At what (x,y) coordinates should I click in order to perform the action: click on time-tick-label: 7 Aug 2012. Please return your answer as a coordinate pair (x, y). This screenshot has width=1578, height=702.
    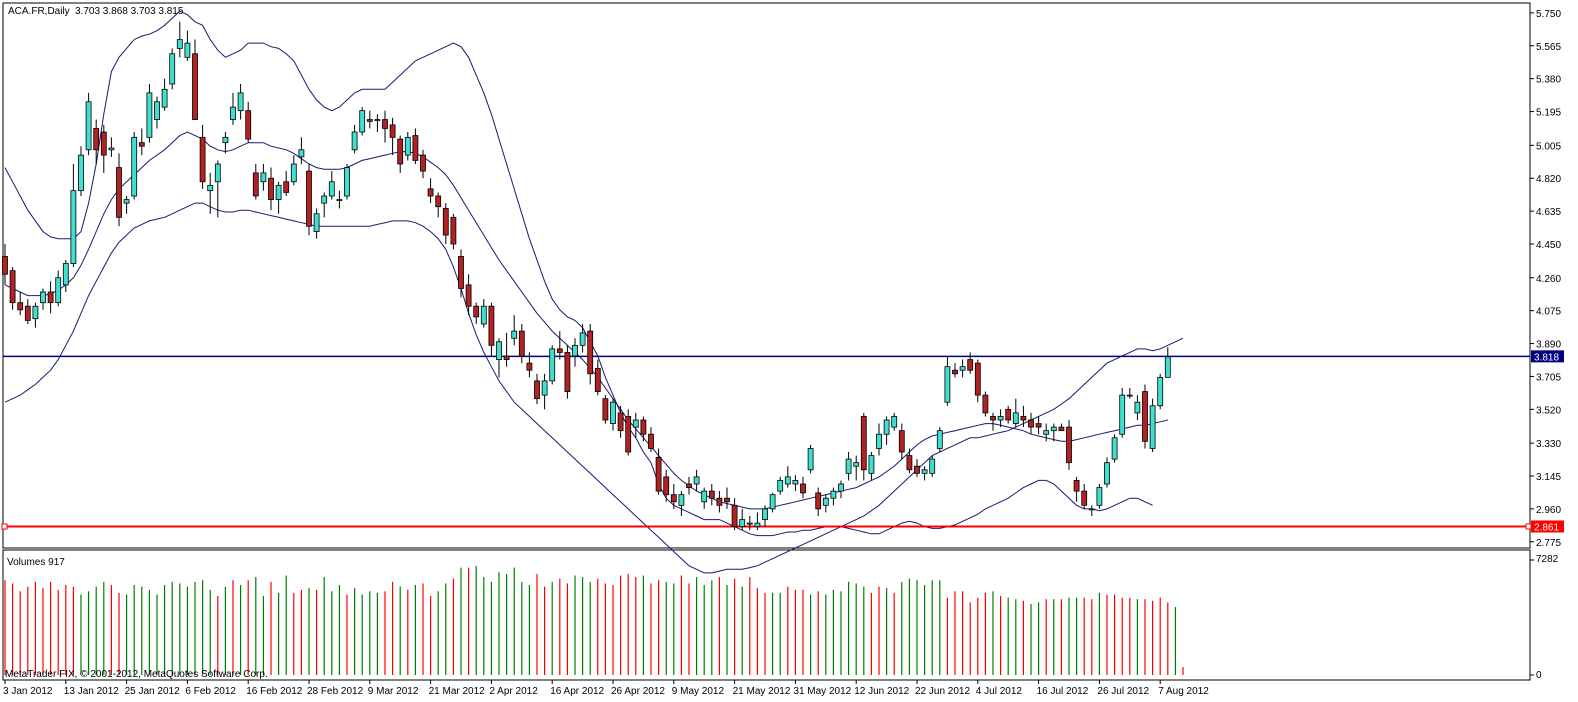
    Looking at the image, I should click on (1183, 691).